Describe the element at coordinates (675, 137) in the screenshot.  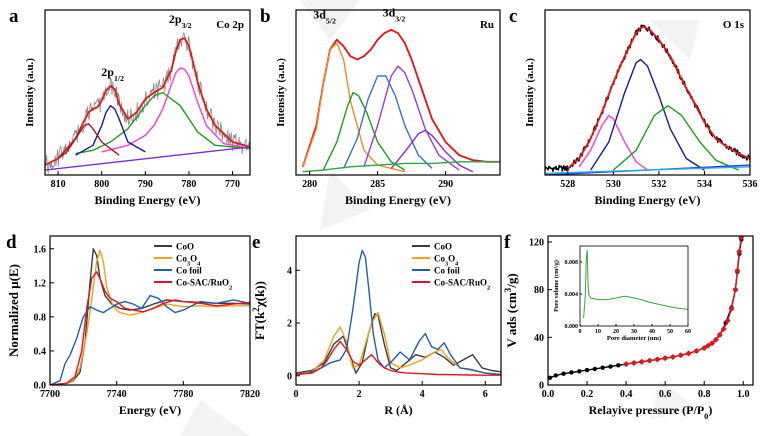
I see `series-line-h2o` at that location.